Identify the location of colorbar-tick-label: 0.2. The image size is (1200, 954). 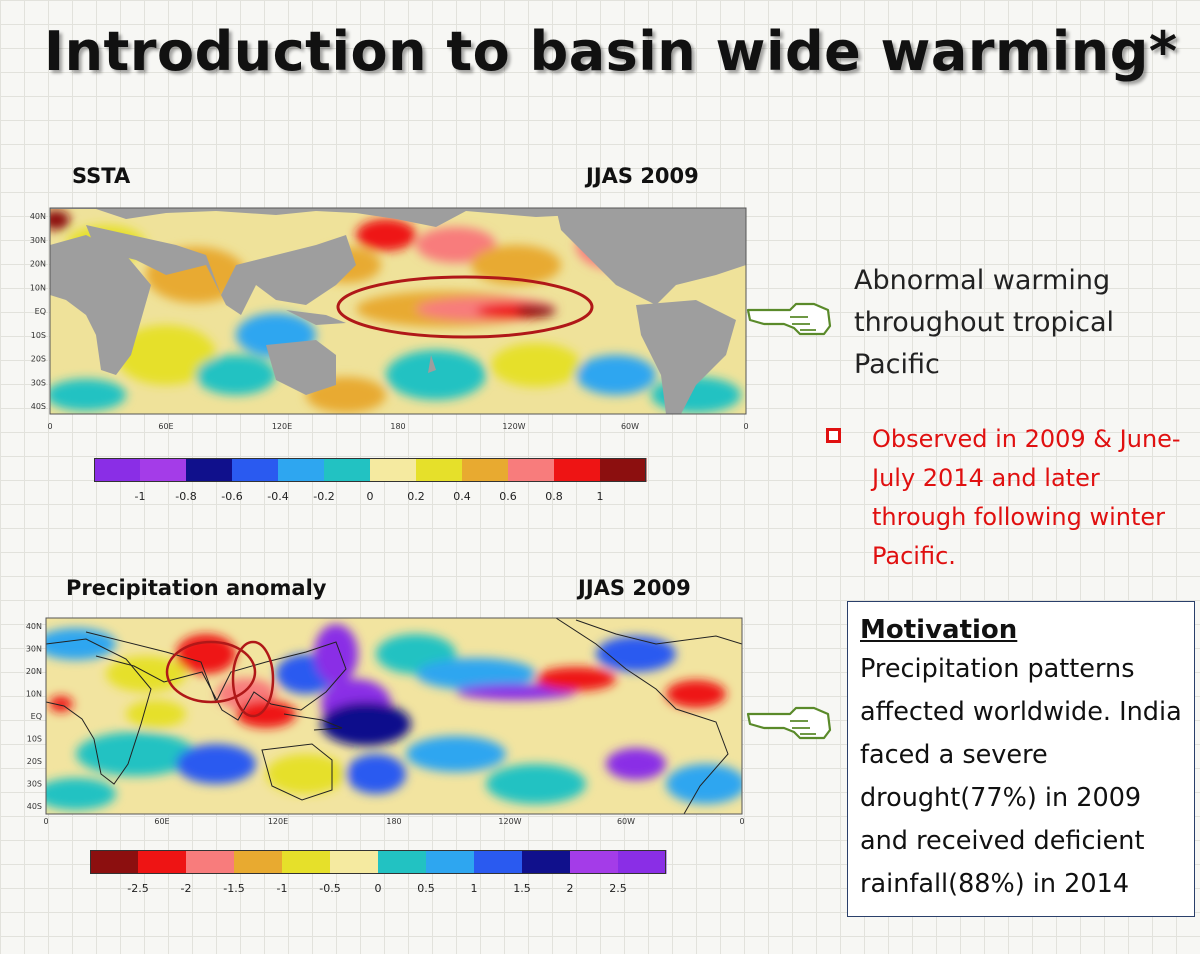
(416, 496).